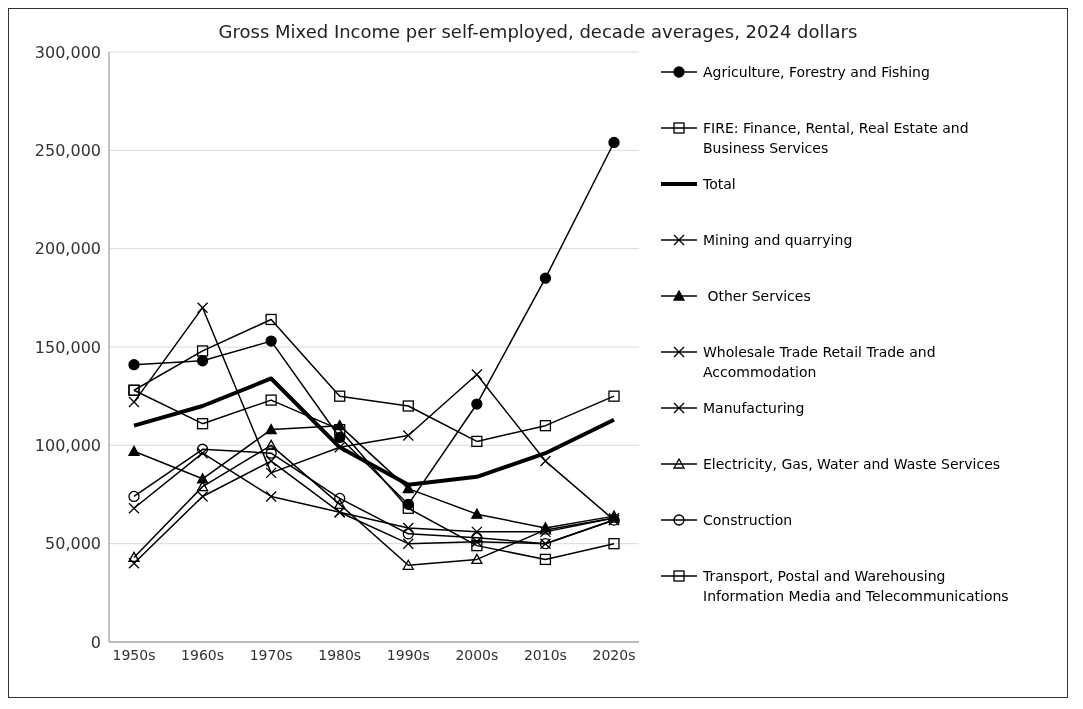 The image size is (1083, 709). Describe the element at coordinates (271, 654) in the screenshot. I see `x-tick-label: 1970s` at that location.